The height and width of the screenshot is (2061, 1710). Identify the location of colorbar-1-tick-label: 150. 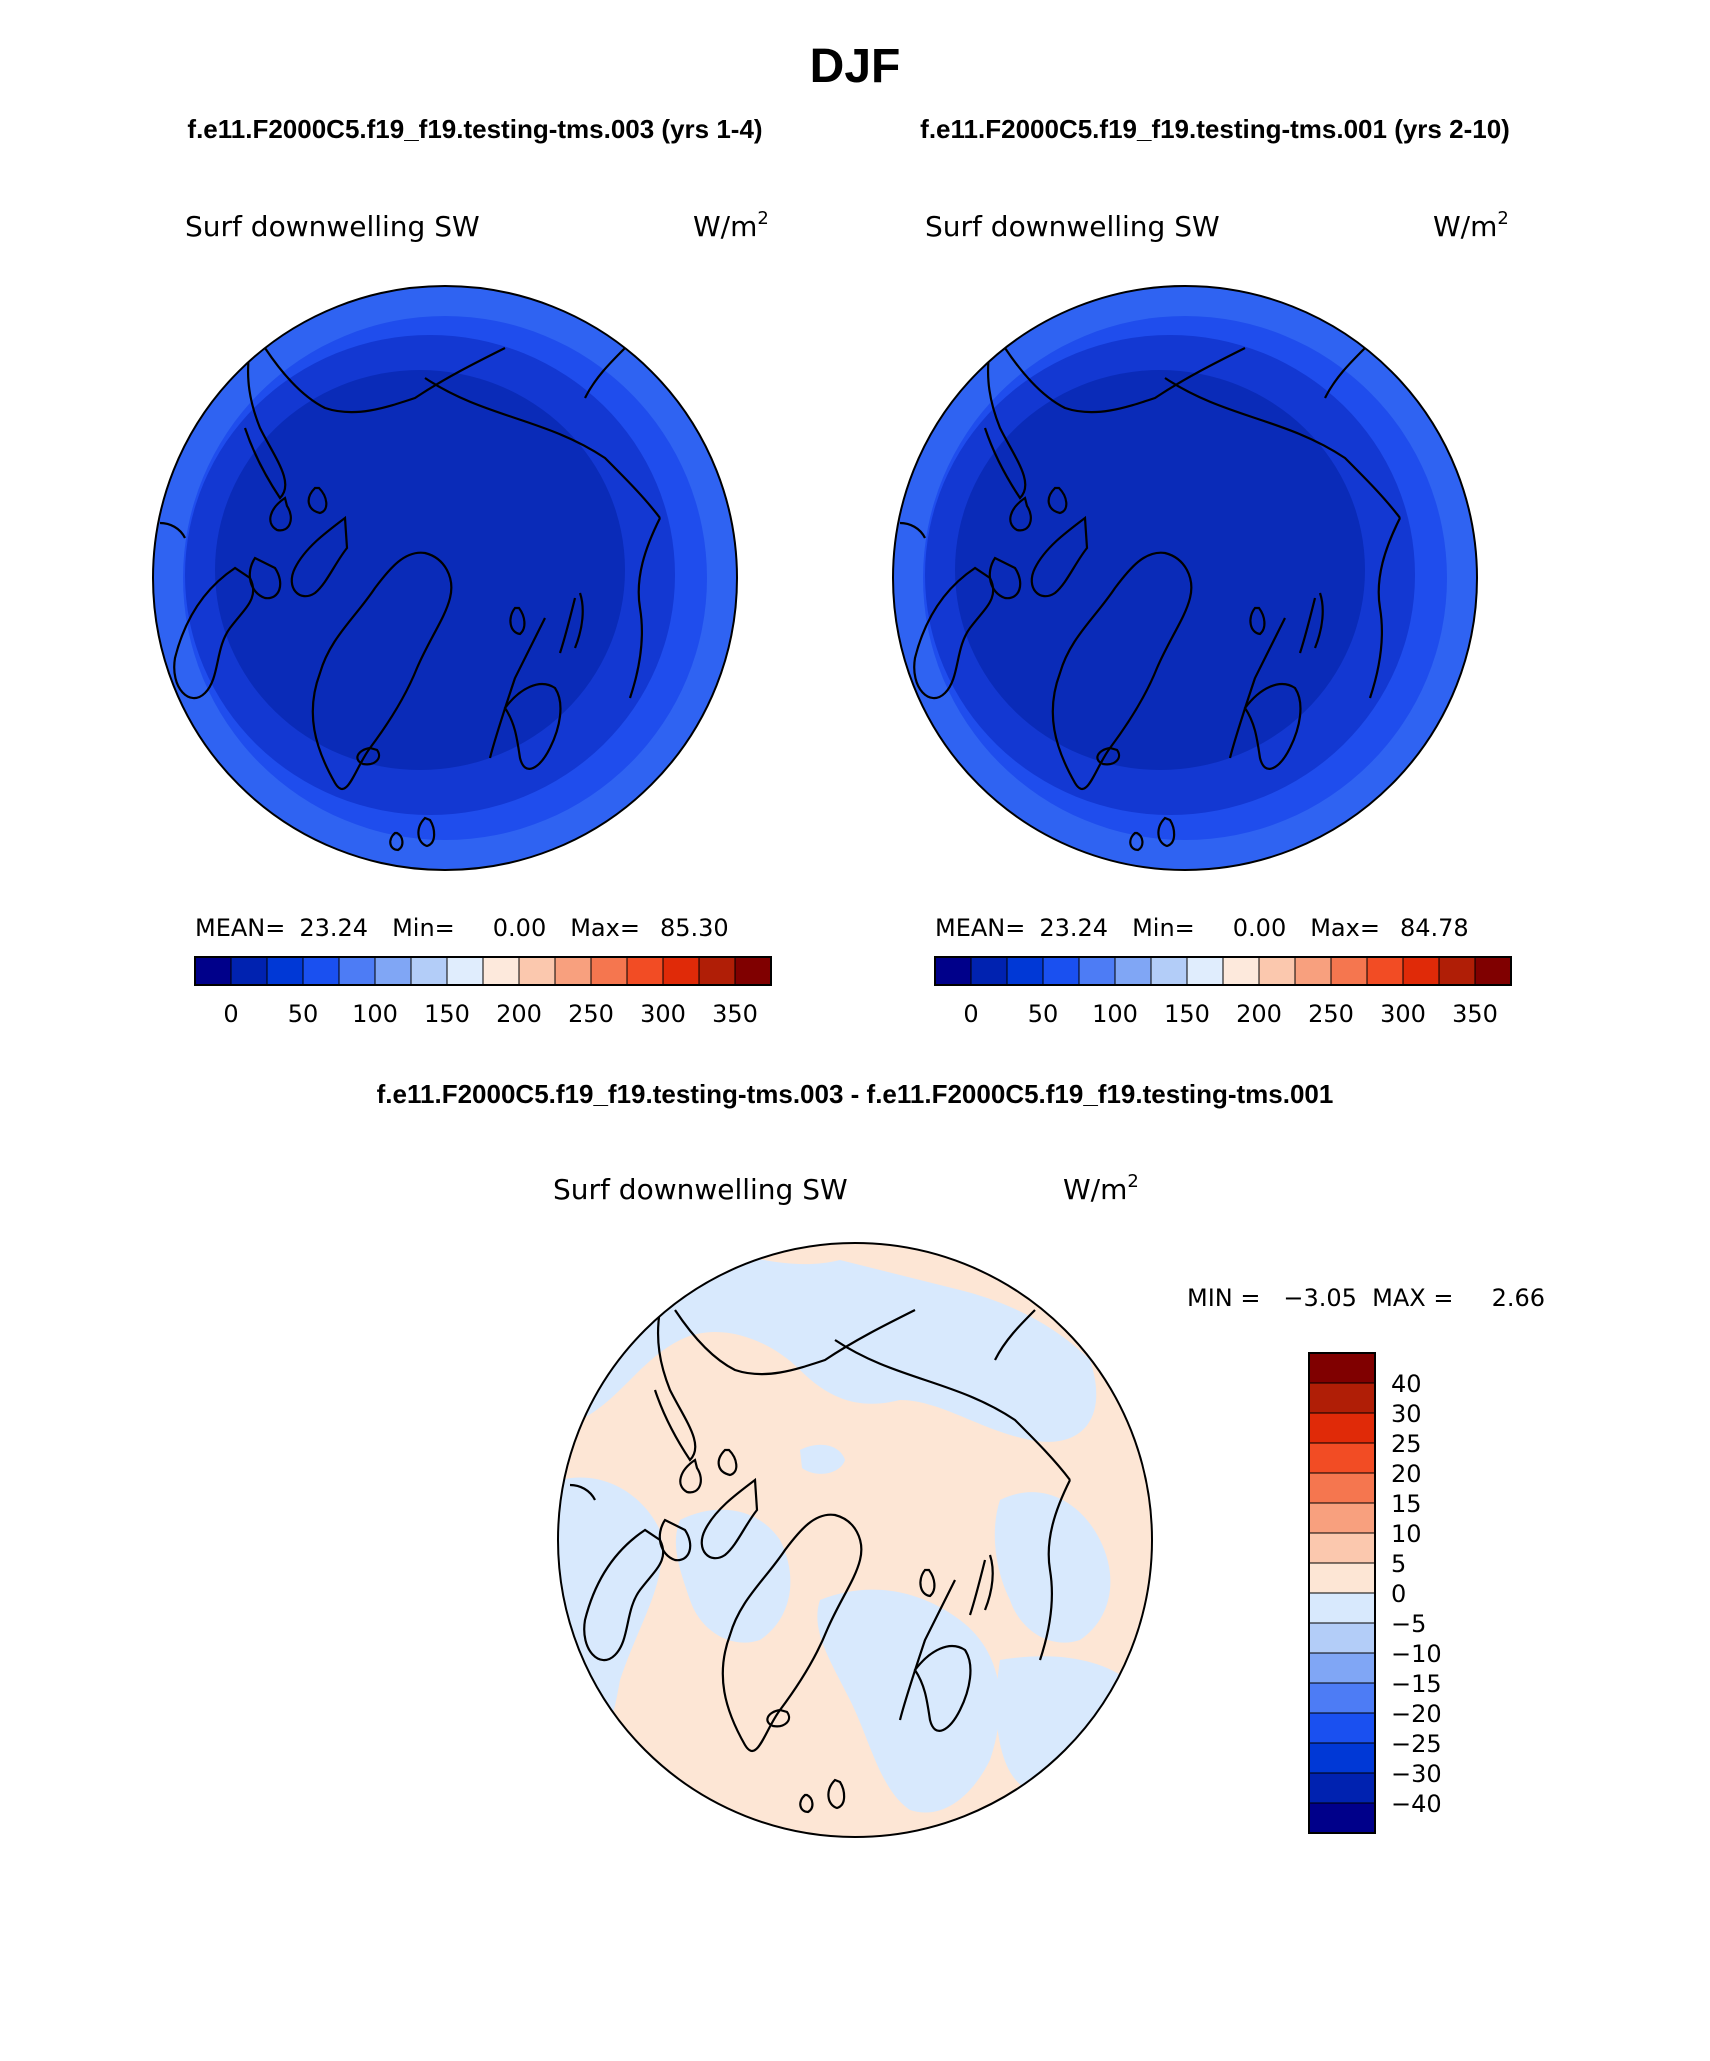
(447, 1014).